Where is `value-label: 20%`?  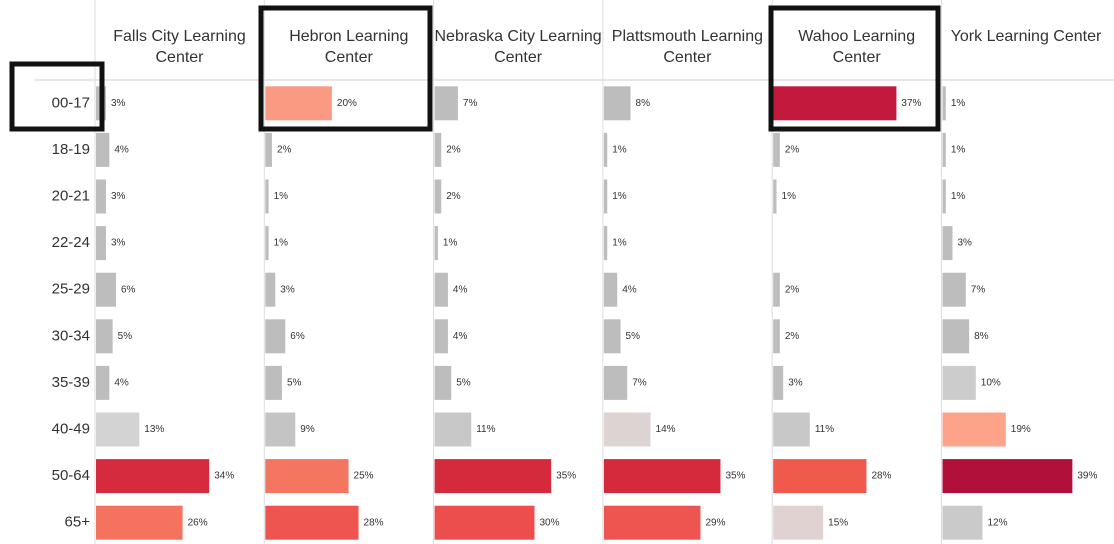
value-label: 20% is located at coordinates (347, 103).